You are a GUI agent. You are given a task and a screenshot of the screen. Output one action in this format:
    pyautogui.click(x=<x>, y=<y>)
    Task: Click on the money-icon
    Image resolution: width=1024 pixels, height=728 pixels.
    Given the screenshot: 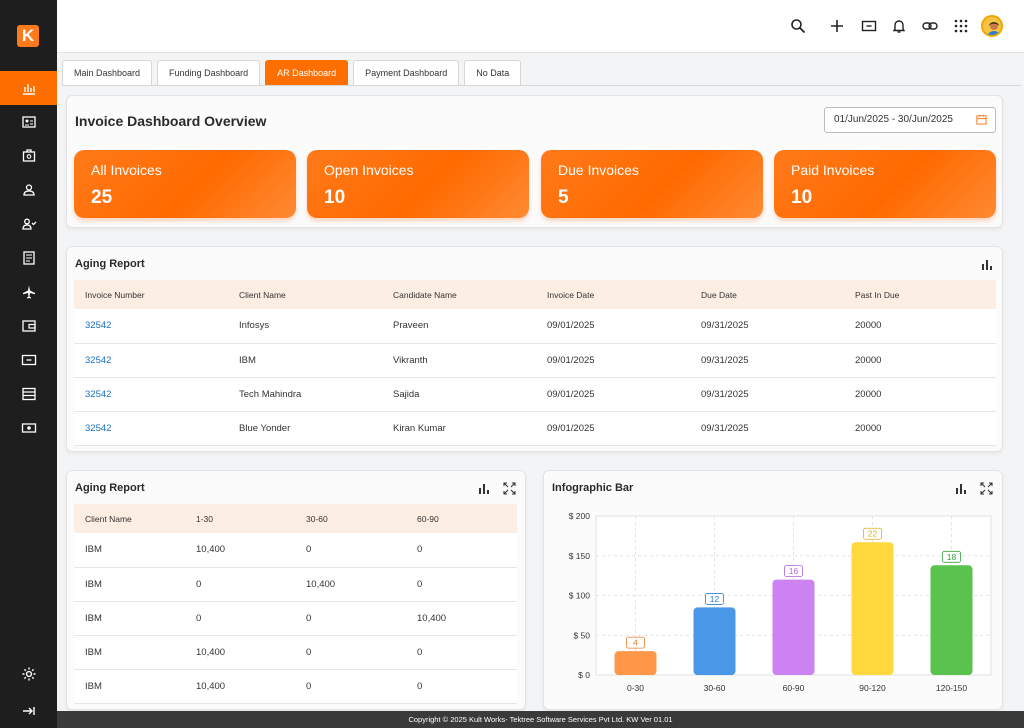 What is the action you would take?
    pyautogui.click(x=28, y=428)
    